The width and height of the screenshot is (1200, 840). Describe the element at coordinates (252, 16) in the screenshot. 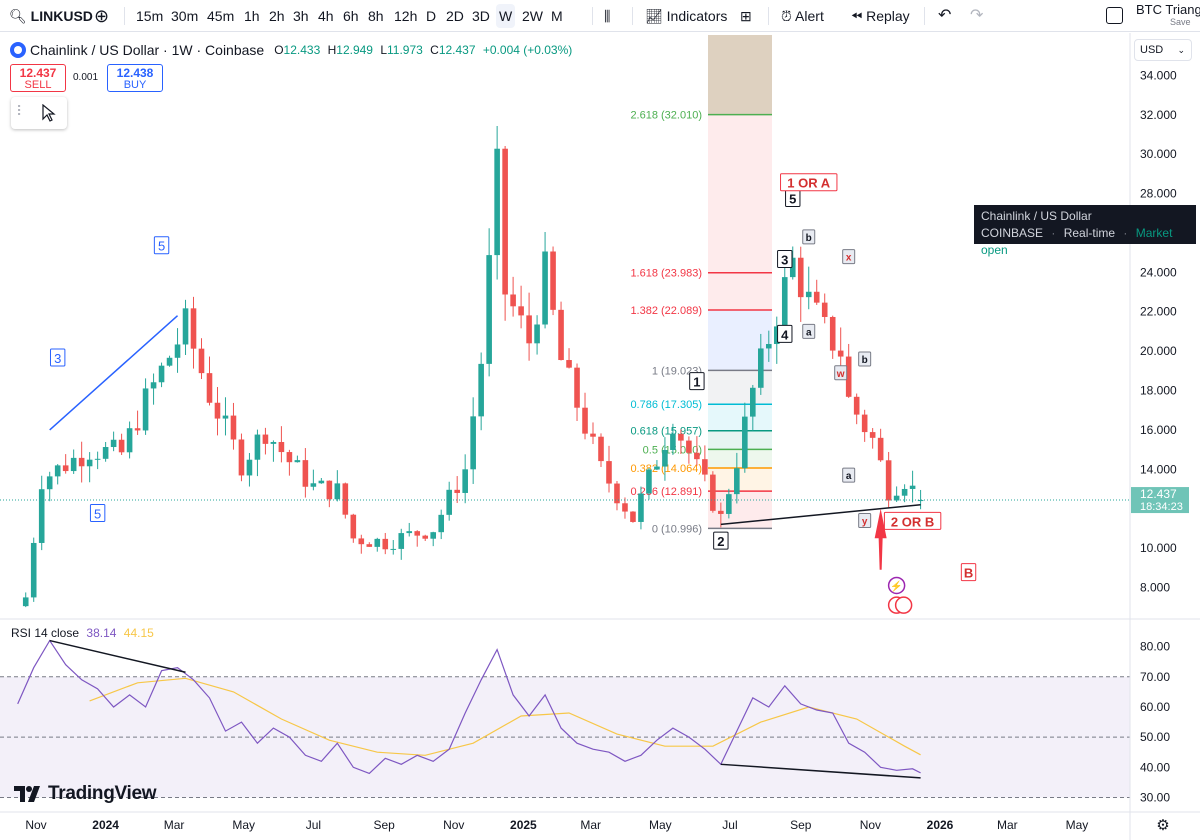

I see `timeframe-1h: 1h` at that location.